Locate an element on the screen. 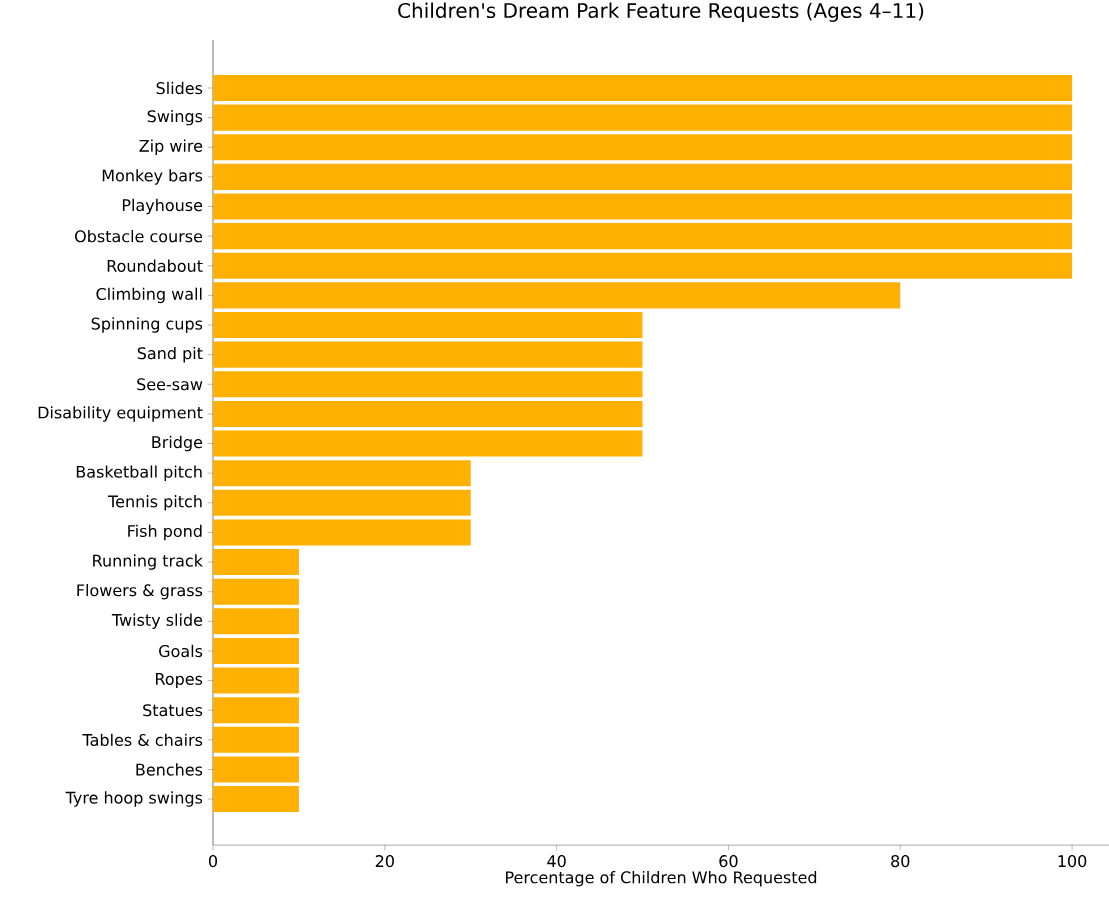  y-tick-label: Bridge is located at coordinates (177, 443).